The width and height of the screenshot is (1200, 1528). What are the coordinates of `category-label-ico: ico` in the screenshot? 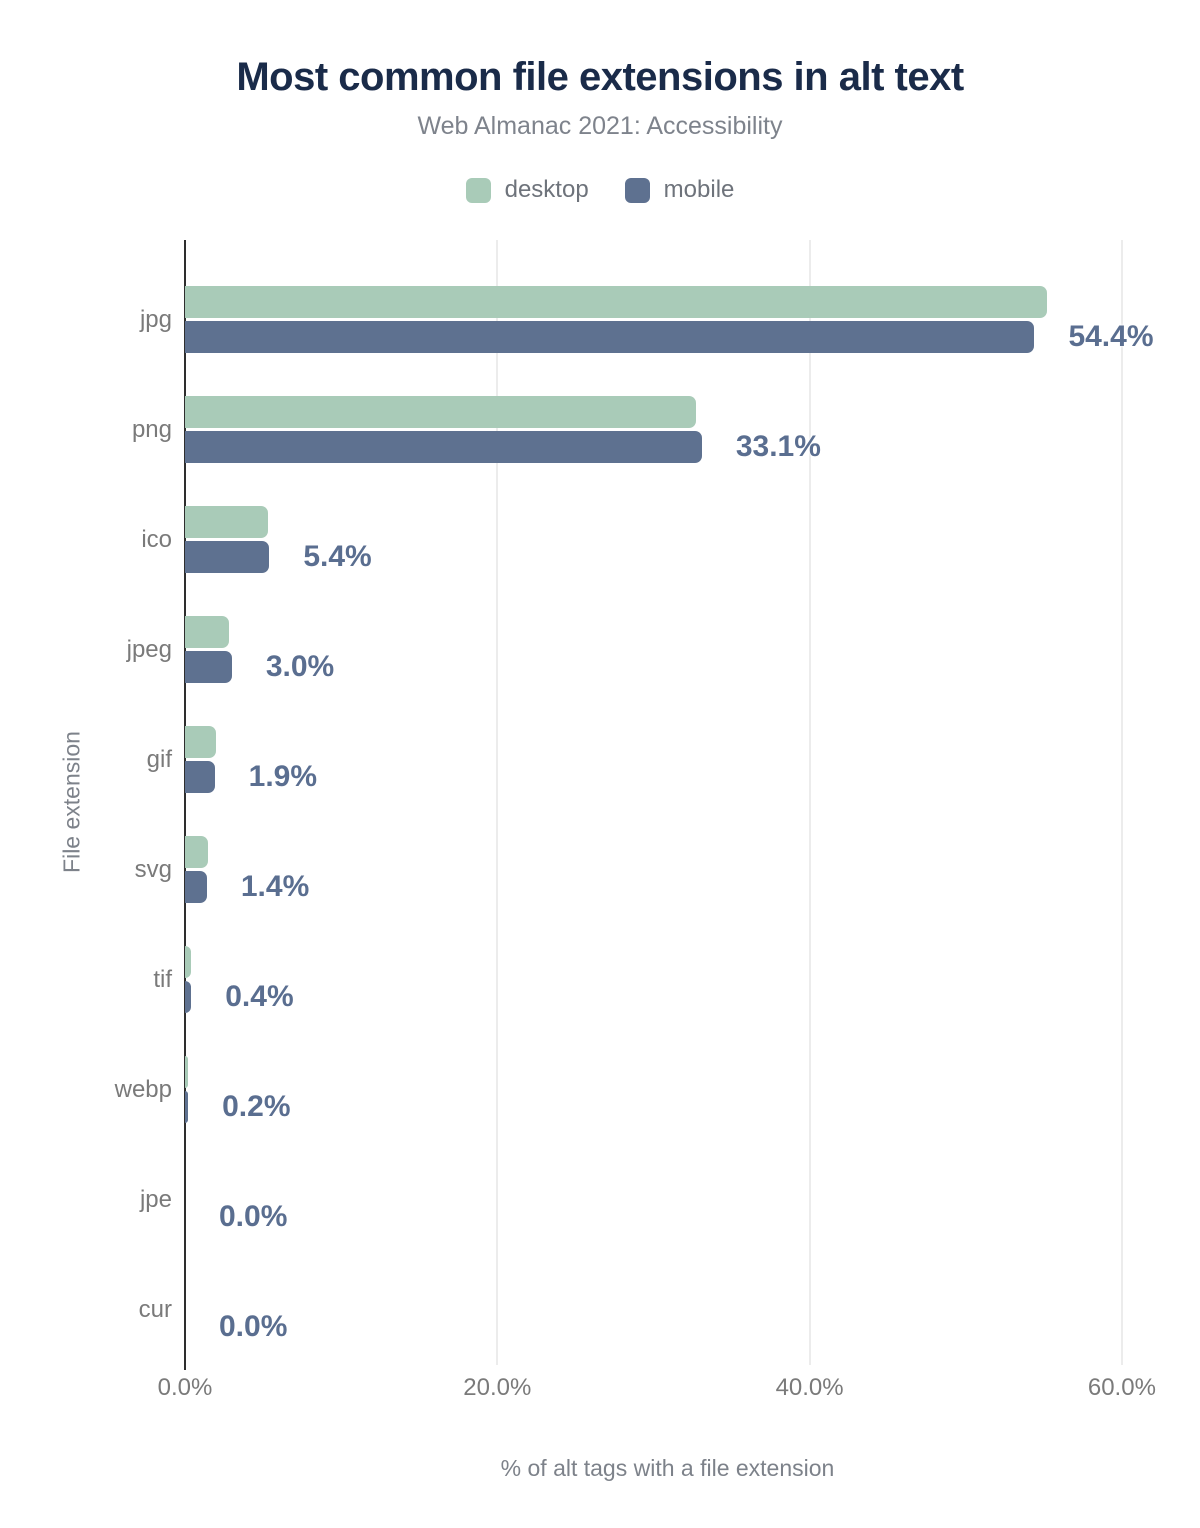 It's located at (156, 539).